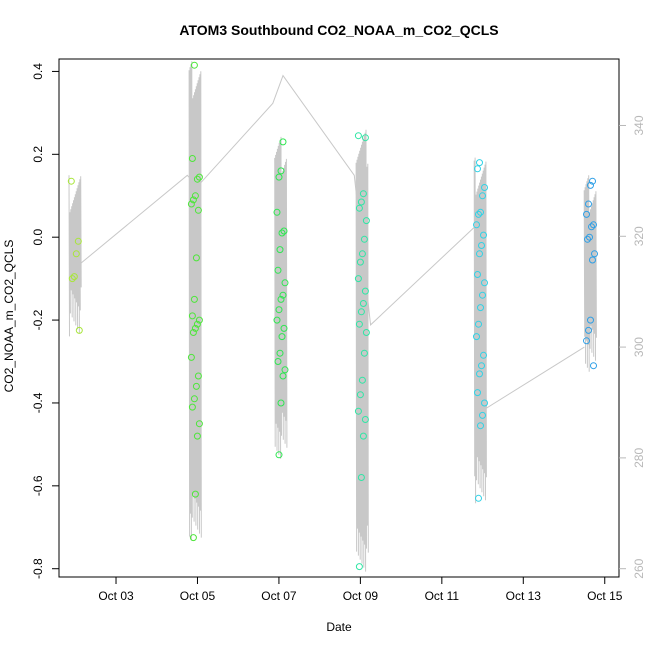 The image size is (650, 650). What do you see at coordinates (639, 236) in the screenshot?
I see `y2-tick-label: 320` at bounding box center [639, 236].